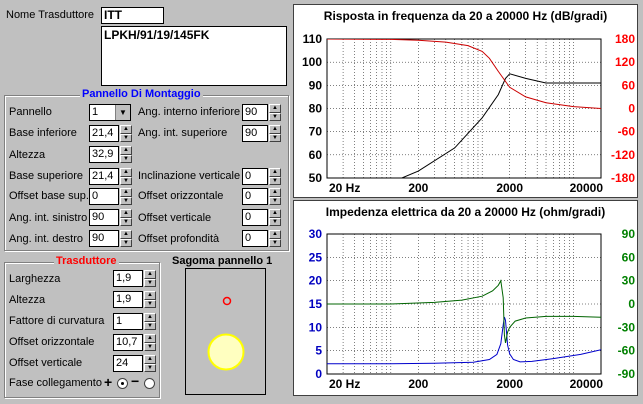 The height and width of the screenshot is (404, 643). I want to click on chevron-down-icon: ▼, so click(122, 112).